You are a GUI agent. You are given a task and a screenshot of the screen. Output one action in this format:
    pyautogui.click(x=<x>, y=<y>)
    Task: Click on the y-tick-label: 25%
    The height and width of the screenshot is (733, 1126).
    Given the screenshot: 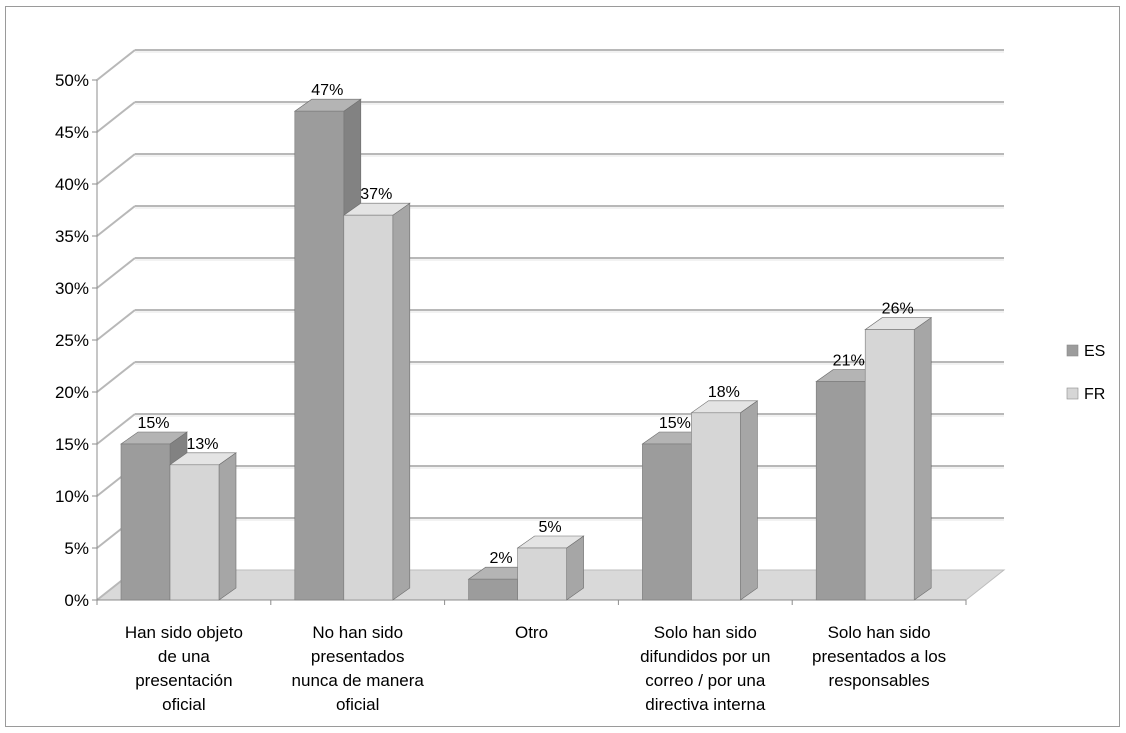 What is the action you would take?
    pyautogui.click(x=72, y=340)
    